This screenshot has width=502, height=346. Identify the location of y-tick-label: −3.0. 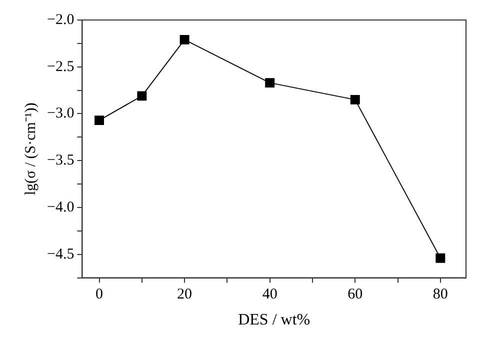
(60, 114).